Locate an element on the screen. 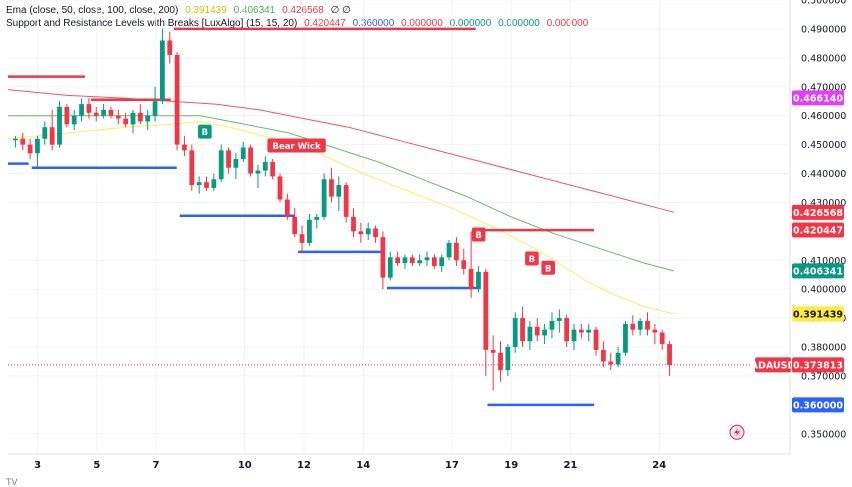  ema-50-value: 0.391439 is located at coordinates (206, 10).